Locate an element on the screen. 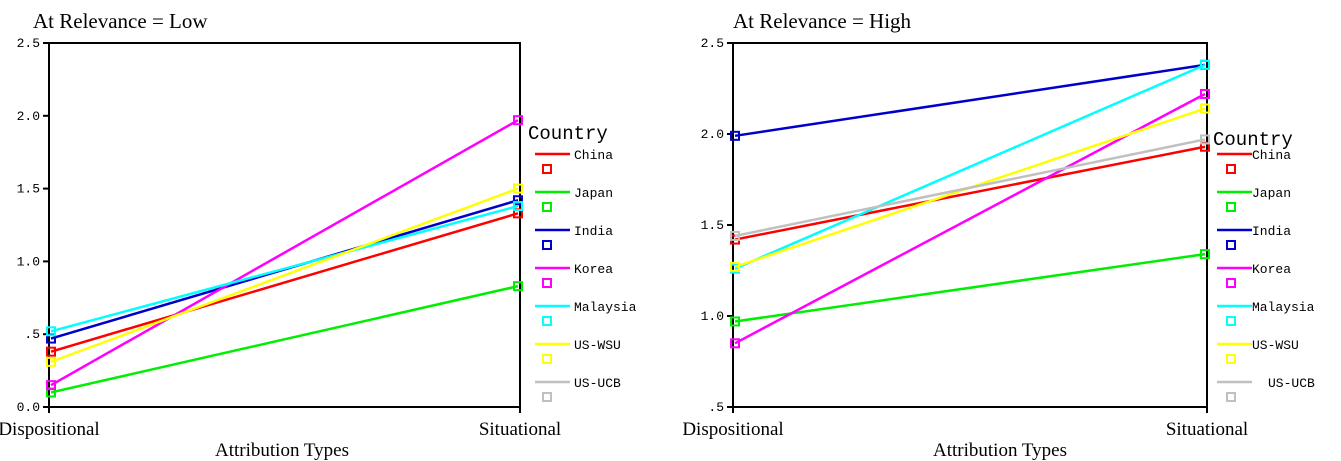  series-line-us-ucb is located at coordinates (970, 188).